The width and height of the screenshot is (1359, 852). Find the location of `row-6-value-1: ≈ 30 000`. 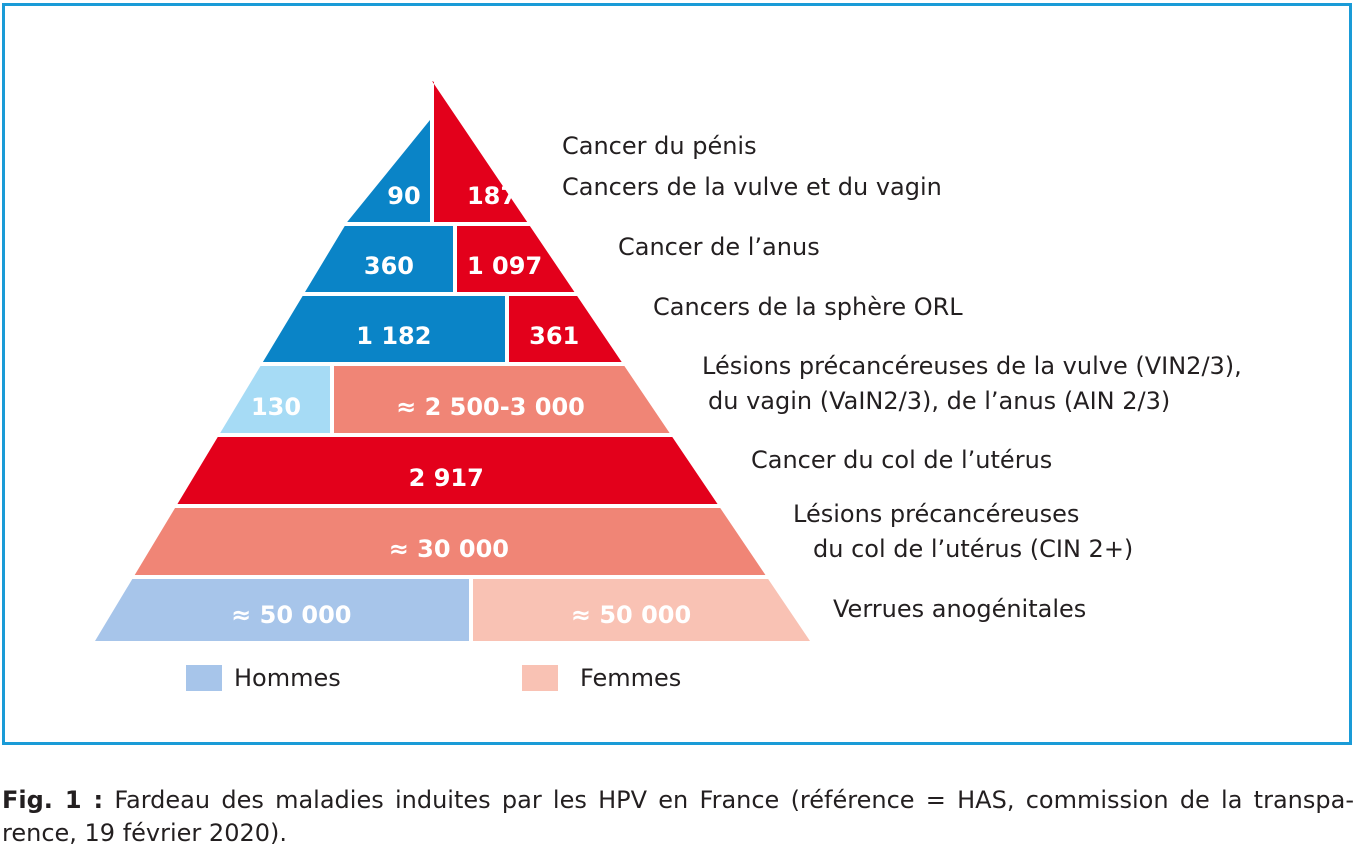

row-6-value-1: ≈ 30 000 is located at coordinates (449, 549).